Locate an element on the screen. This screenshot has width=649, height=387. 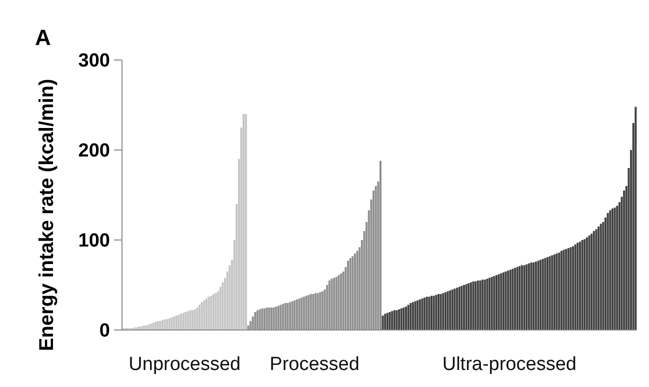
y-tick-label: 300 is located at coordinates (94, 61).